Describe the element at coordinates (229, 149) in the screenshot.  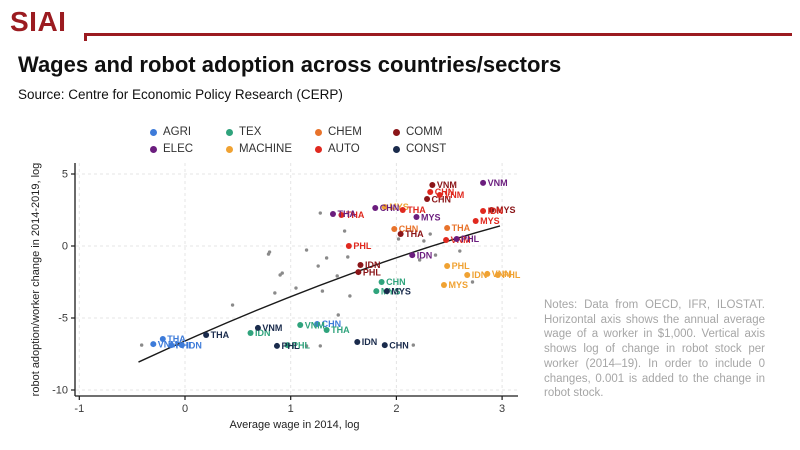
I see `legend-dot-machine` at that location.